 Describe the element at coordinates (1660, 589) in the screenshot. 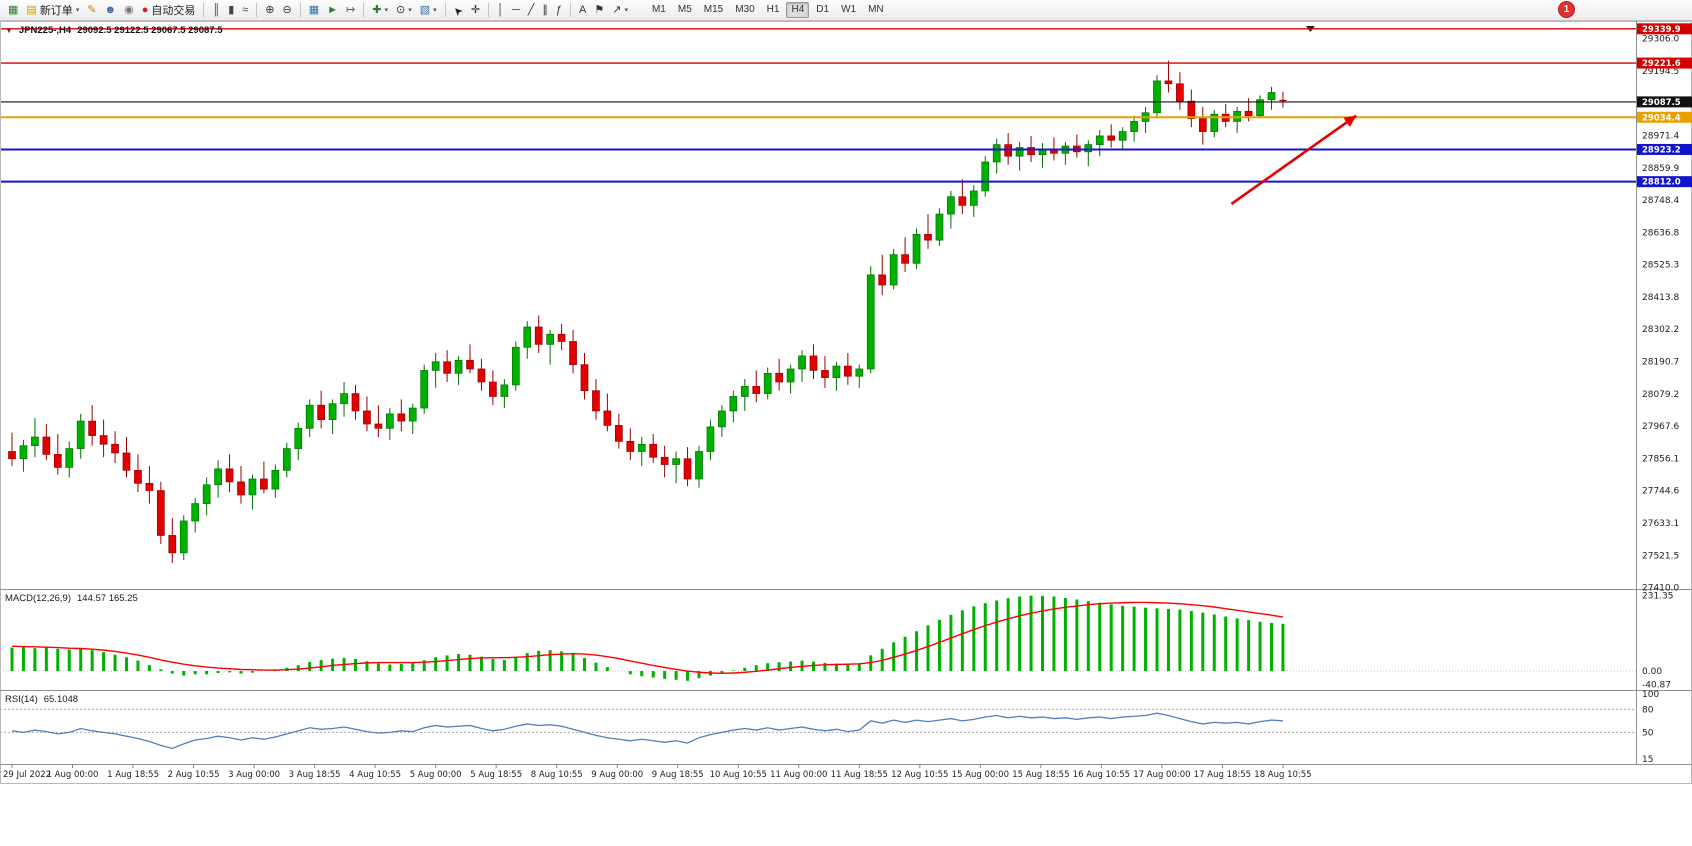

I see `svg-text: 27410.0` at that location.